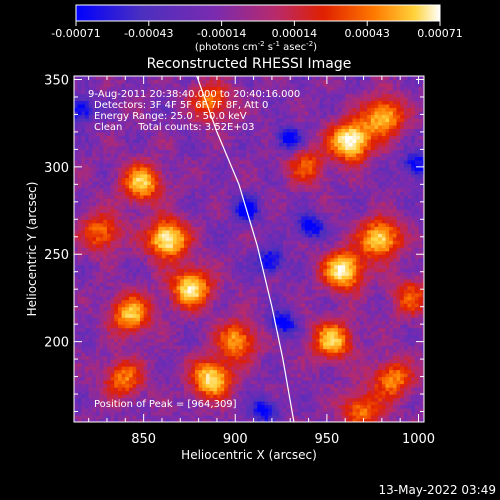  I want to click on colorbar-tick-label: -0.00071, so click(75, 33).